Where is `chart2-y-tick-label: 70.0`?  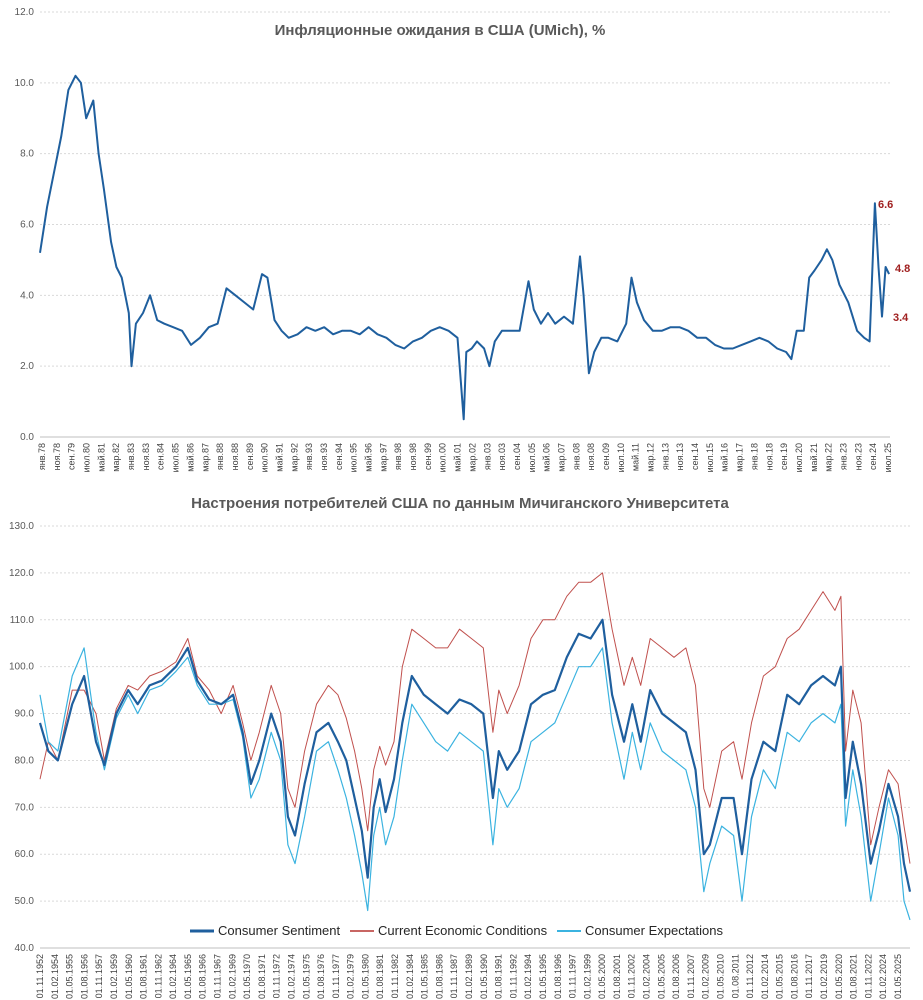
chart2-y-tick-label: 70.0 is located at coordinates (25, 807).